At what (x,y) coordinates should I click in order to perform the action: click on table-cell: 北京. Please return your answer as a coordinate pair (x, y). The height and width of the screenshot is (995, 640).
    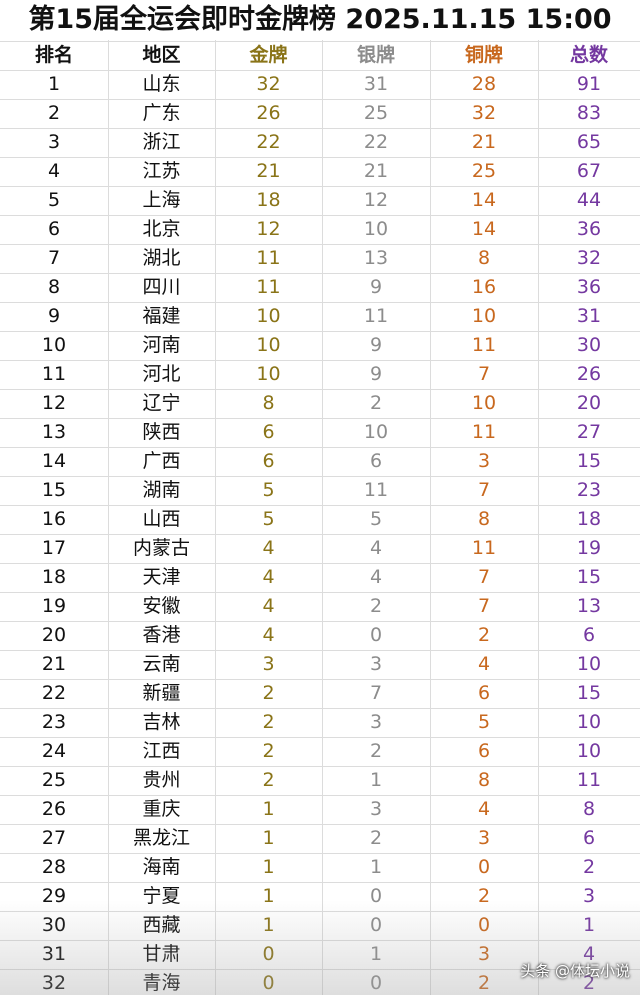
    Looking at the image, I should click on (161, 229).